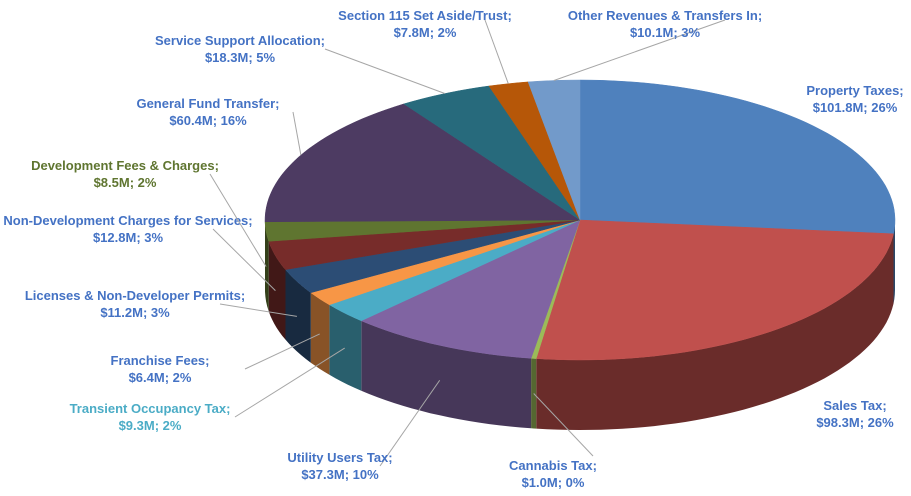  I want to click on value-label: $6.4M; 2%, so click(160, 377).